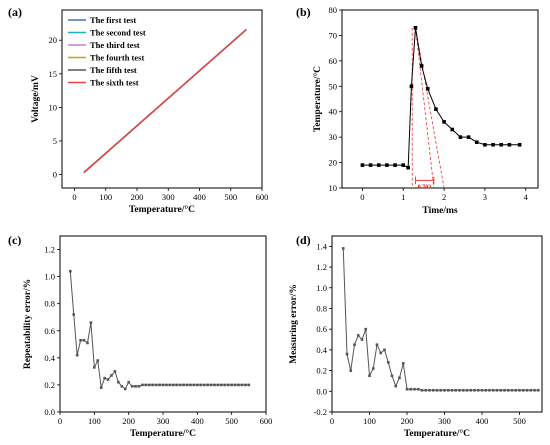 This screenshot has width=550, height=445. What do you see at coordinates (321, 391) in the screenshot?
I see `y-tick-label: 0.0` at bounding box center [321, 391].